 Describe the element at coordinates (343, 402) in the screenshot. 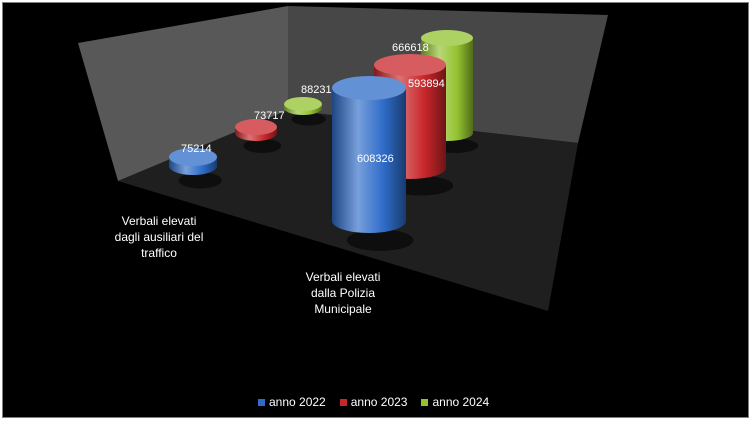

I see `legend-swatch-2023` at that location.